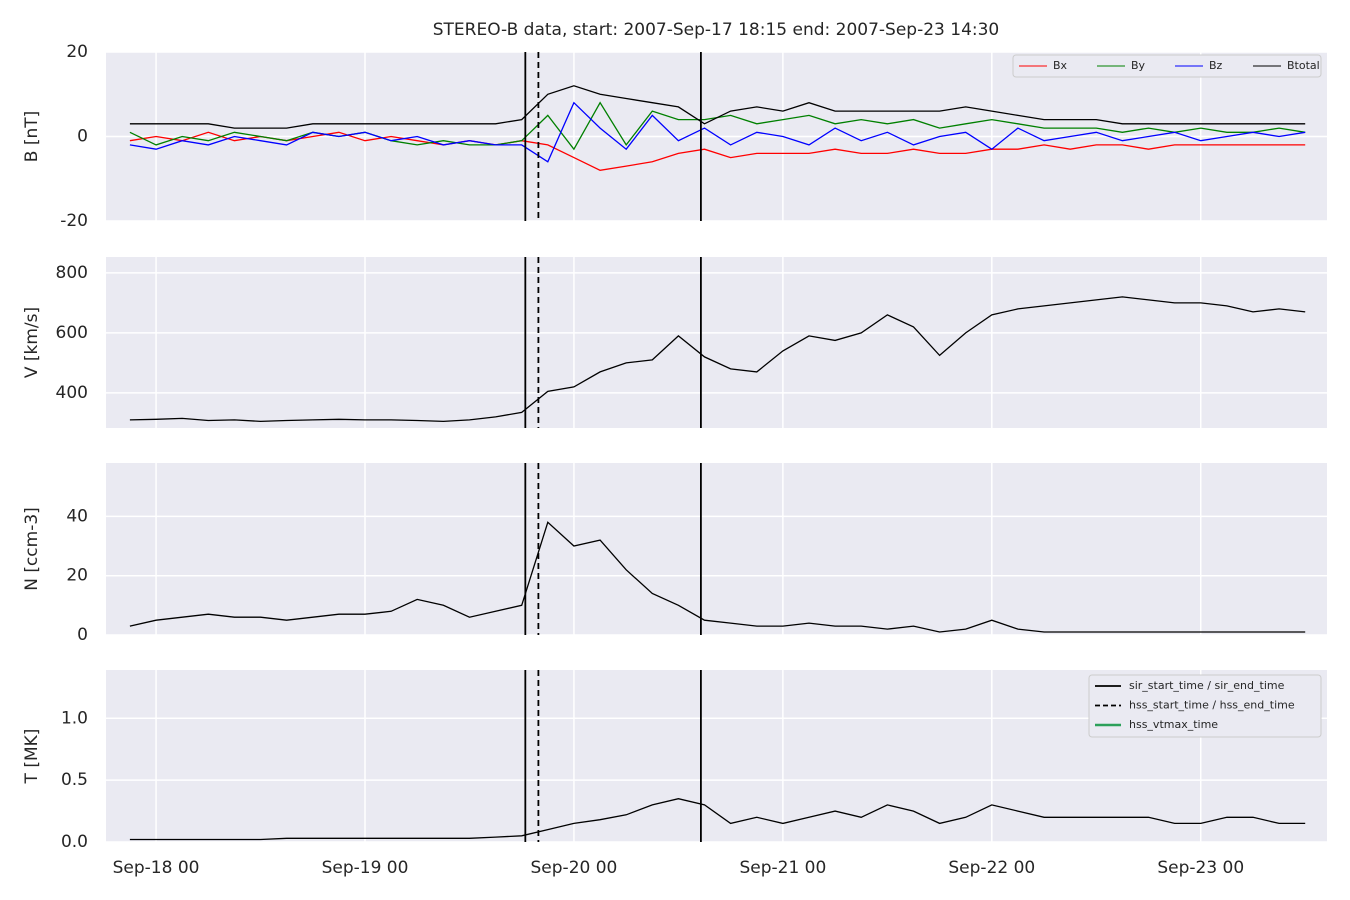 The image size is (1350, 900). I want to click on x-tick-label: Sep-20 00, so click(574, 868).